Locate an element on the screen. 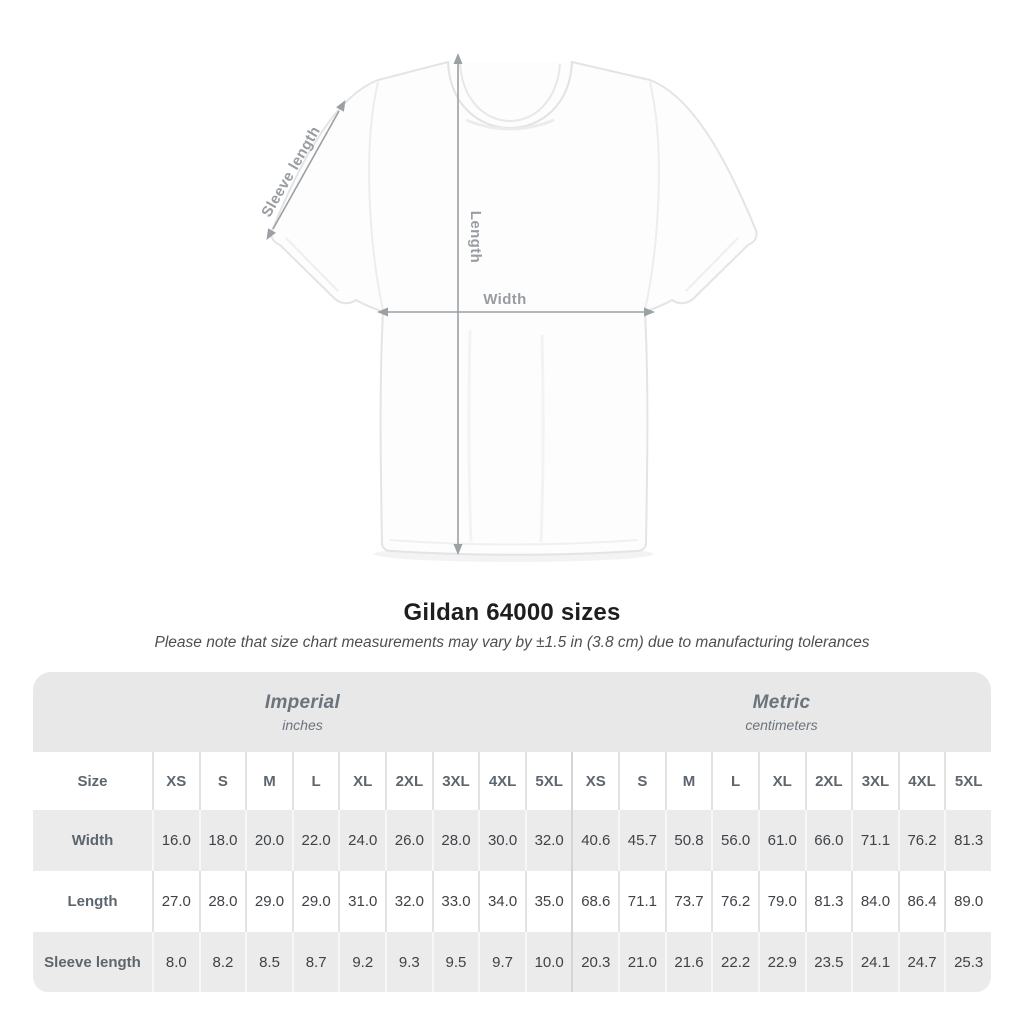 Image resolution: width=1024 pixels, height=1024 pixels. table-cell: 79.0 is located at coordinates (781, 901).